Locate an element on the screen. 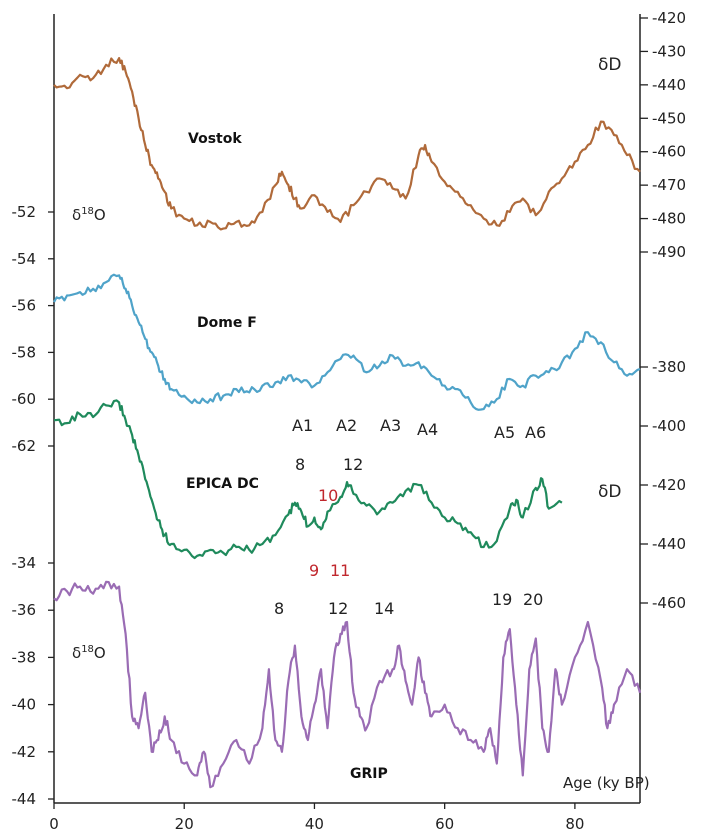 The image size is (712, 835). grip-number-19: 19 is located at coordinates (502, 599).